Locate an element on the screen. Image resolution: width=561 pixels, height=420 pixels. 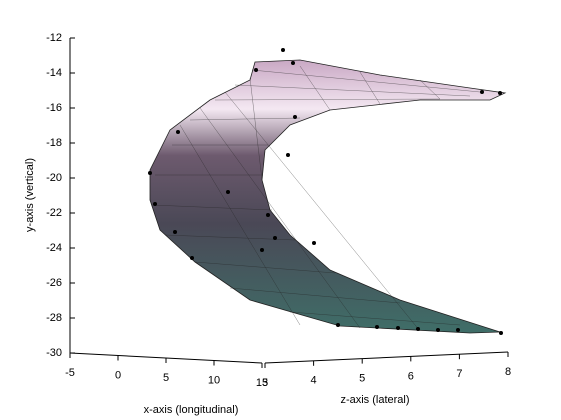
y-tick-label: -22 is located at coordinates (54, 213).